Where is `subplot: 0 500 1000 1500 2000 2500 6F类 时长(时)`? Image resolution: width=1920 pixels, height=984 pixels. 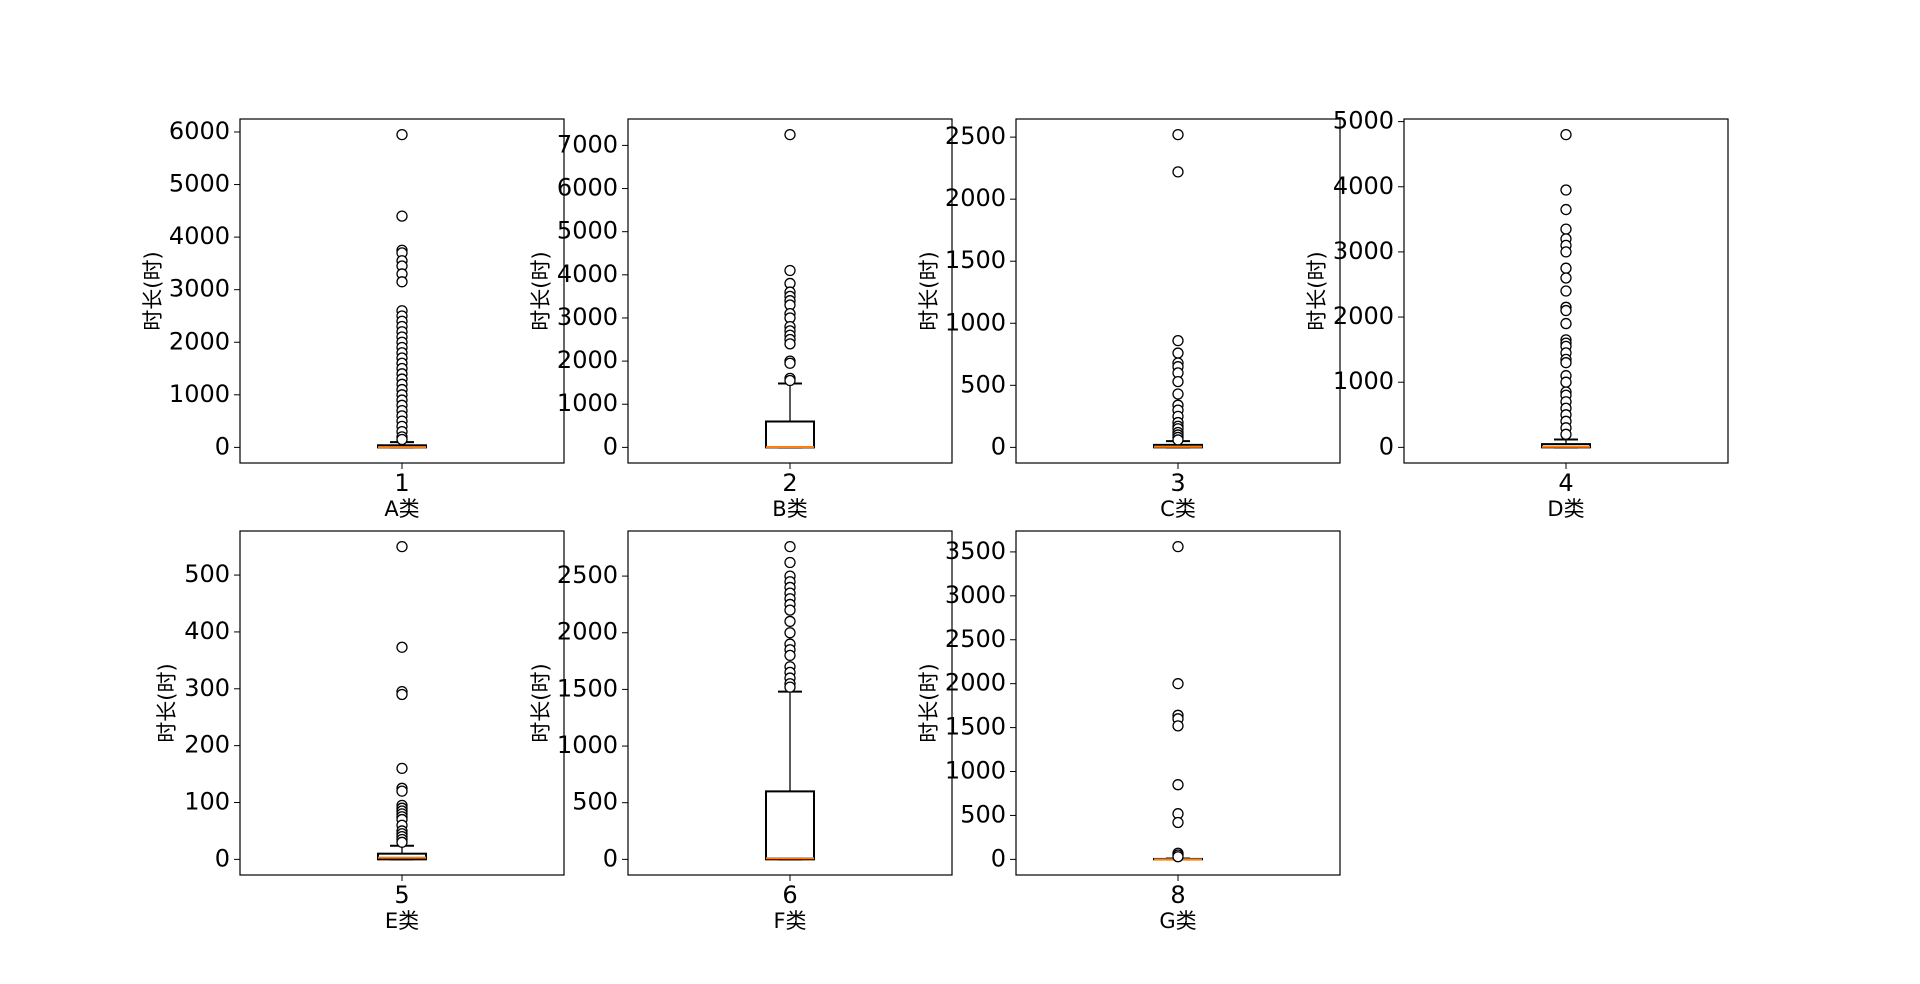 subplot: 0 500 1000 1500 2000 2500 6F类 时长(时) is located at coordinates (741, 731).